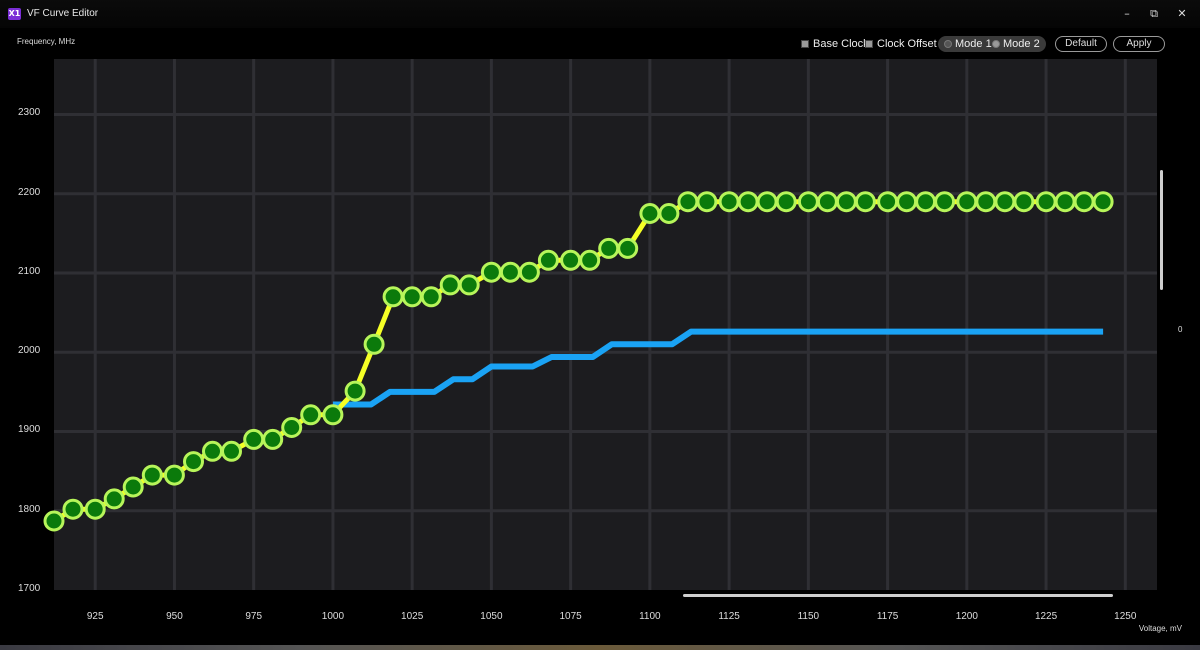 This screenshot has width=1200, height=650. I want to click on offset-value-readout: 0, so click(1180, 329).